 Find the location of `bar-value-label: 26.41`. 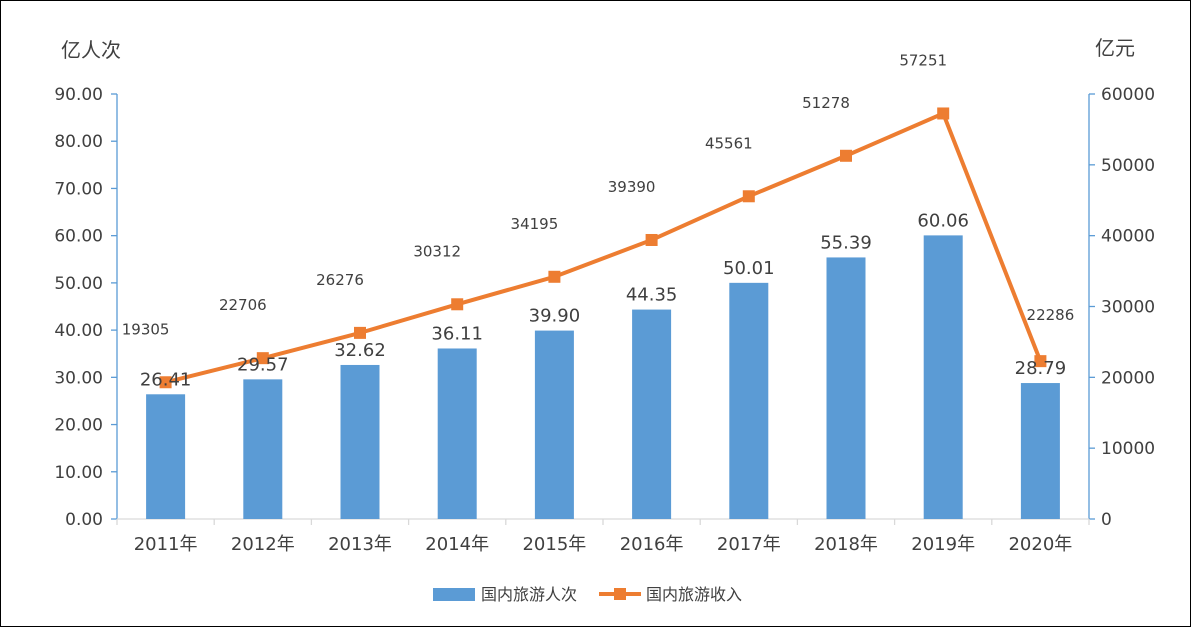

bar-value-label: 26.41 is located at coordinates (166, 379).